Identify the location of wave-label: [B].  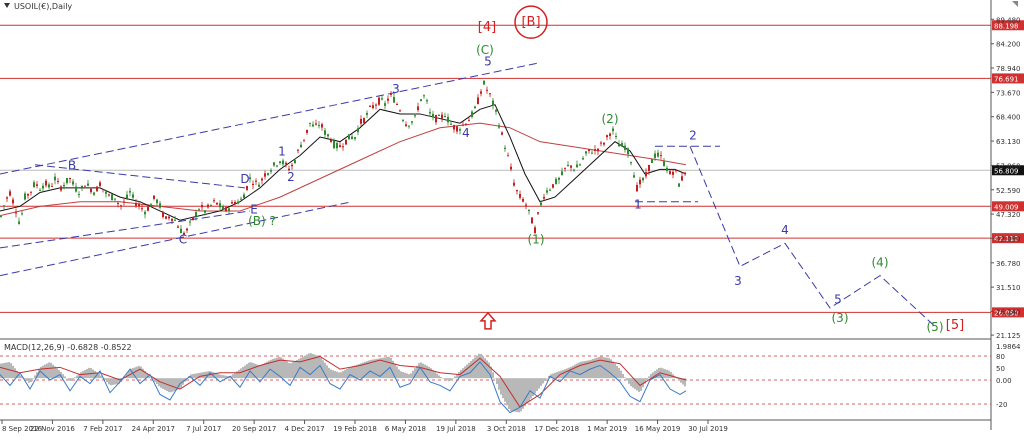
(530, 22).